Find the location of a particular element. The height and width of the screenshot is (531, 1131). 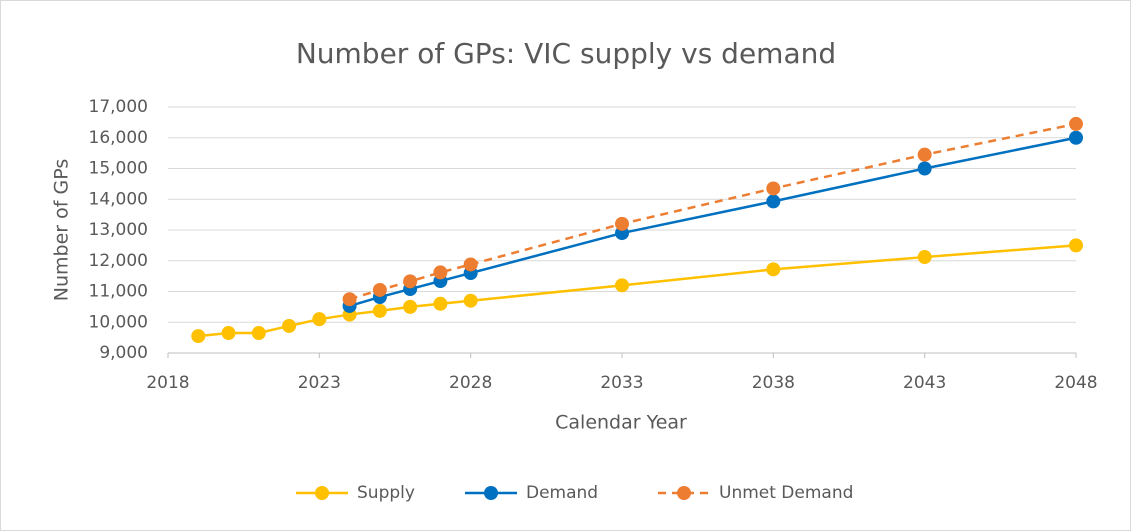

chart-title: Number of GPs: VIC supply vs demand is located at coordinates (566, 53).